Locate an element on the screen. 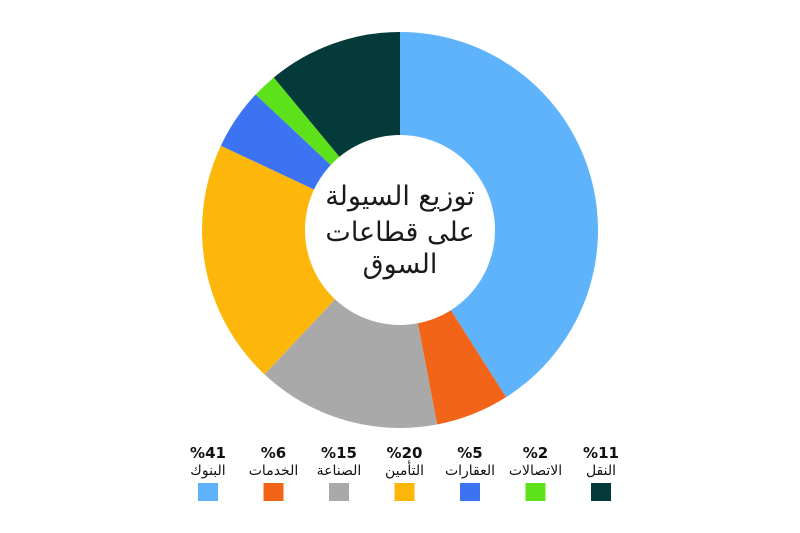 The image size is (800, 533). title-line-3: السوق is located at coordinates (400, 264).